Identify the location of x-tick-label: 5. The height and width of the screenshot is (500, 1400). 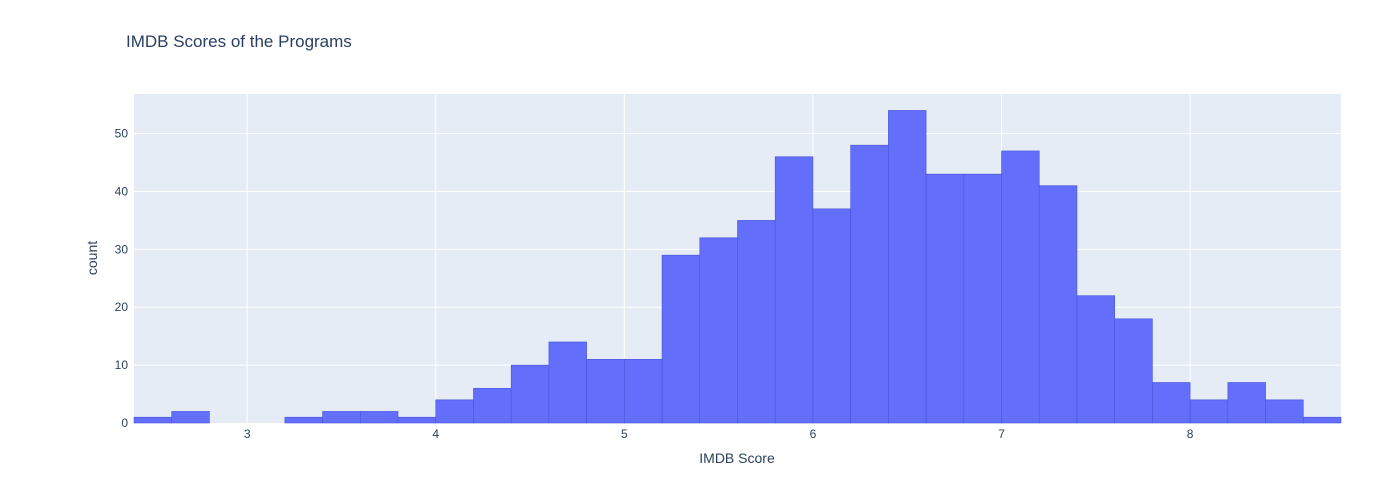
(624, 434).